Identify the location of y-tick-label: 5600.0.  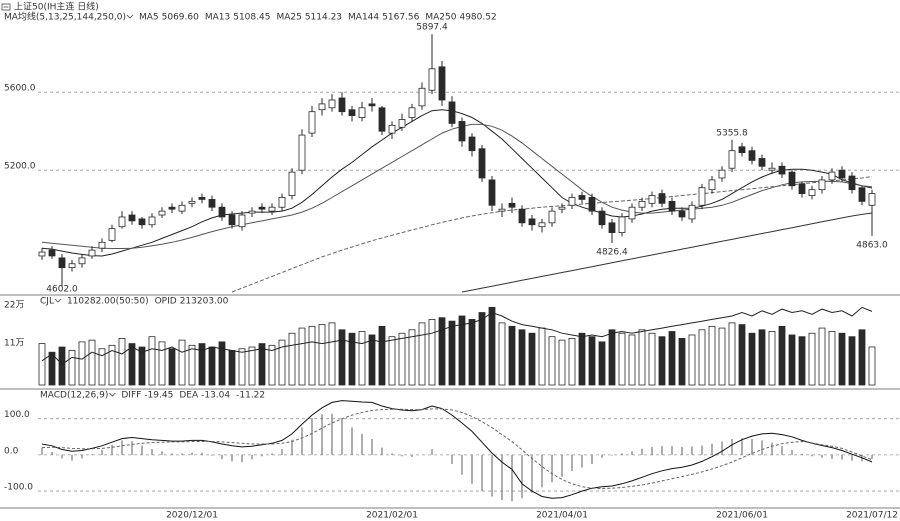
(20, 89).